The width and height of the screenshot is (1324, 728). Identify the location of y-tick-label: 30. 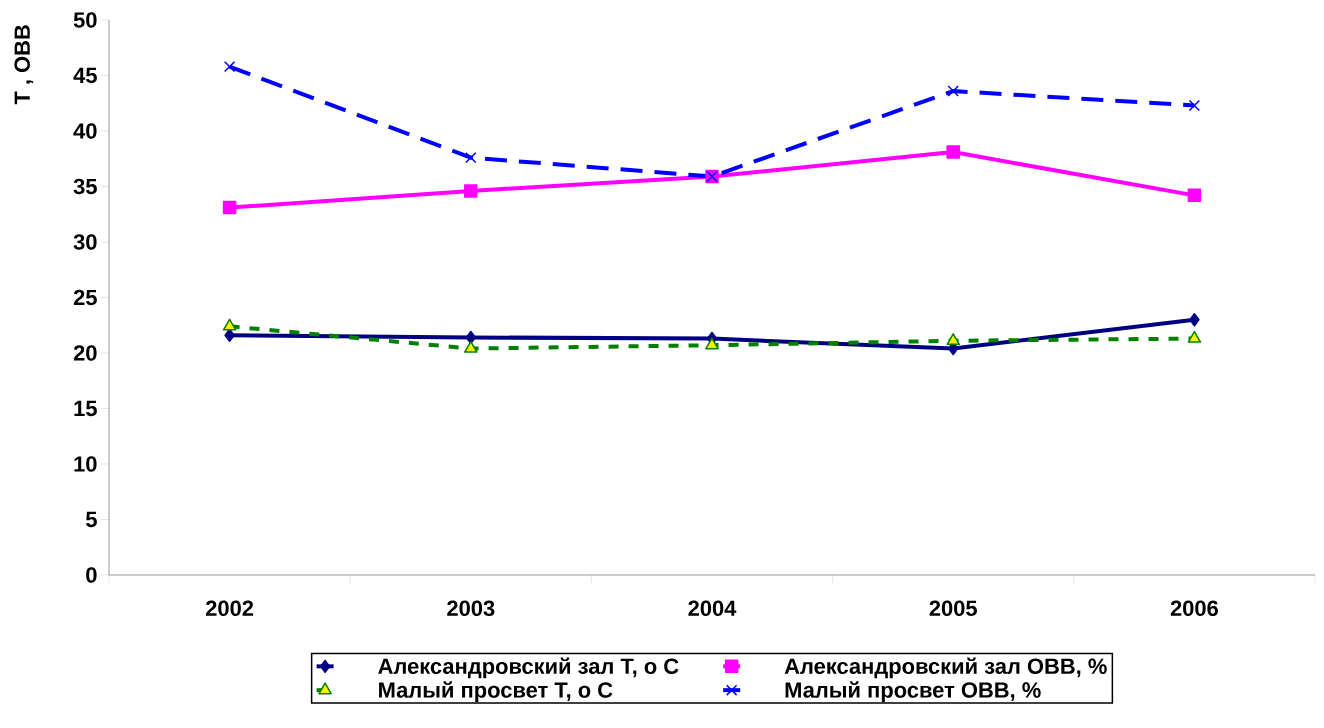
(85, 242).